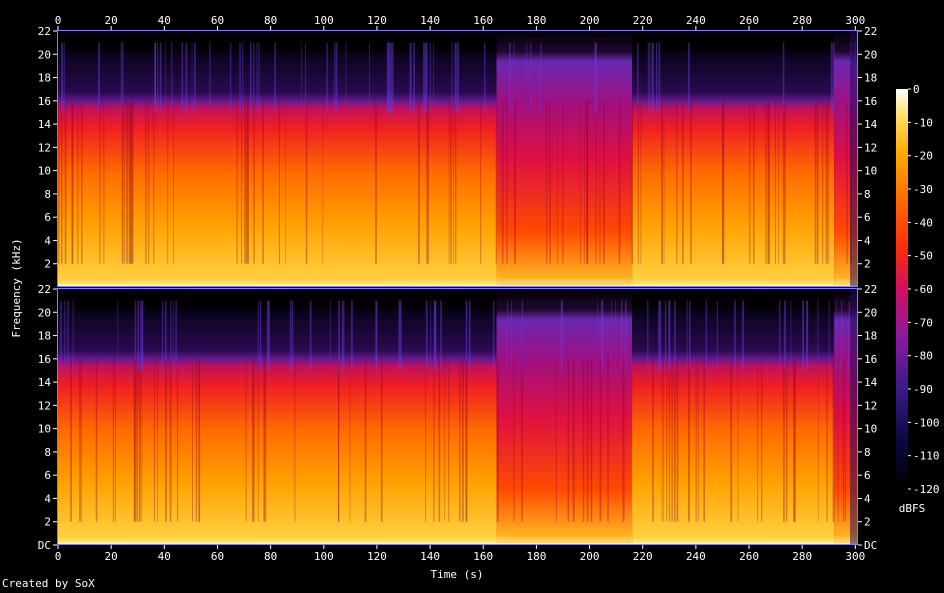 This screenshot has width=944, height=593. Describe the element at coordinates (270, 556) in the screenshot. I see `x-tick-label-bottom: 80` at that location.